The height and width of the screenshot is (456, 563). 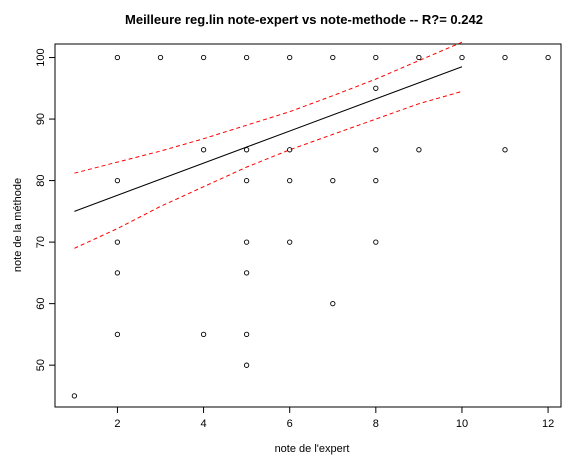 What do you see at coordinates (41, 57) in the screenshot?
I see `y-tick-label: 100` at bounding box center [41, 57].